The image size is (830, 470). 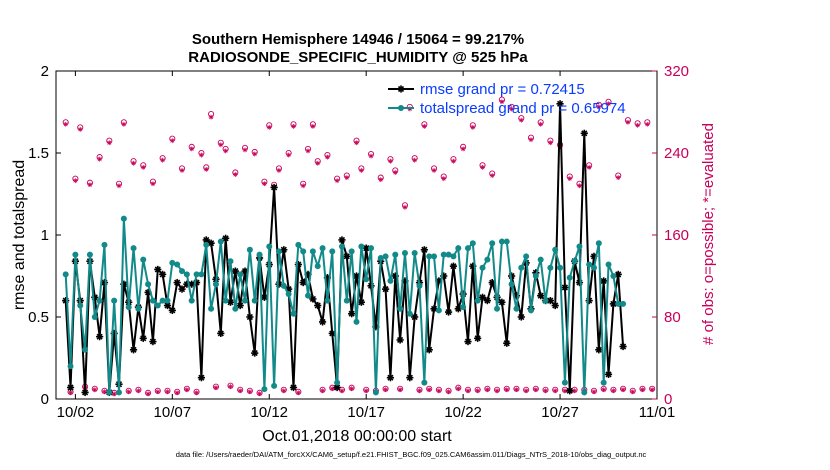 What do you see at coordinates (19, 235) in the screenshot?
I see `y-axis-label: rmse and totalspread` at bounding box center [19, 235].